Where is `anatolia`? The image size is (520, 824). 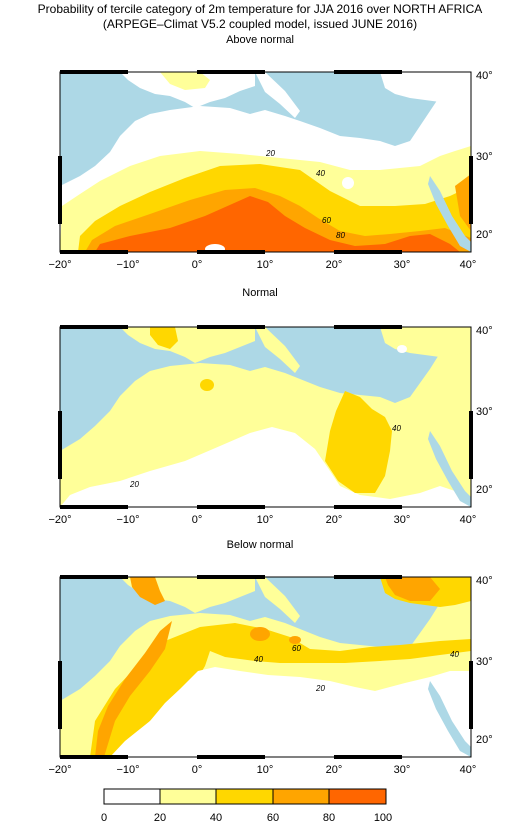 anatolia is located at coordinates (425, 87).